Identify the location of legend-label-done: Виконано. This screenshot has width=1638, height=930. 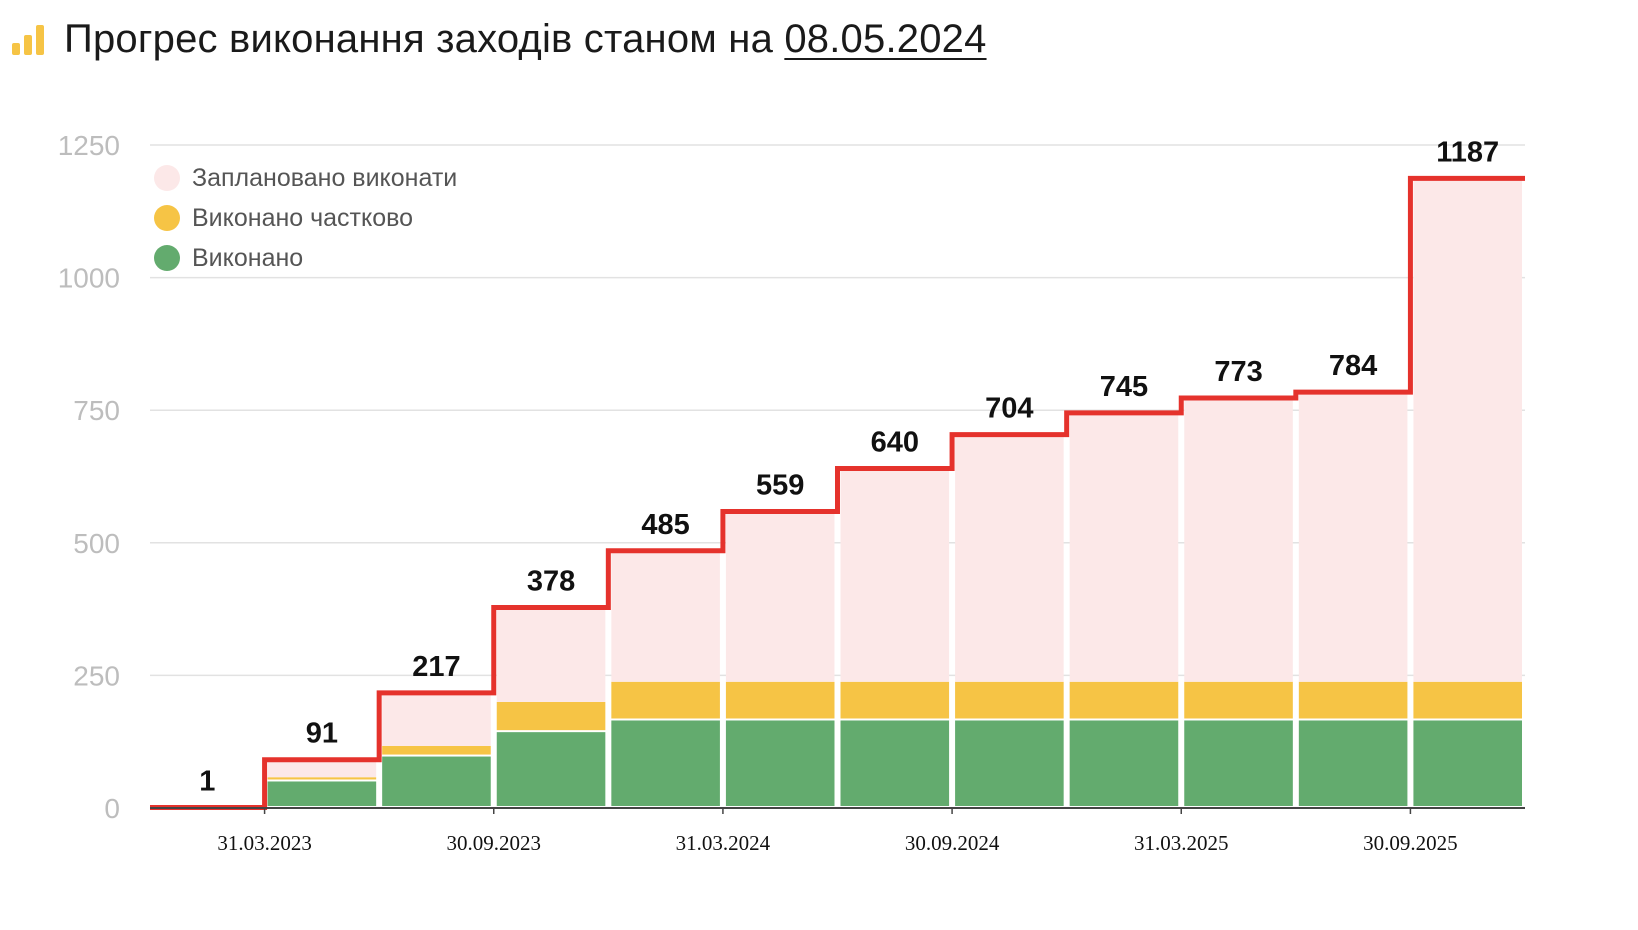
(248, 257).